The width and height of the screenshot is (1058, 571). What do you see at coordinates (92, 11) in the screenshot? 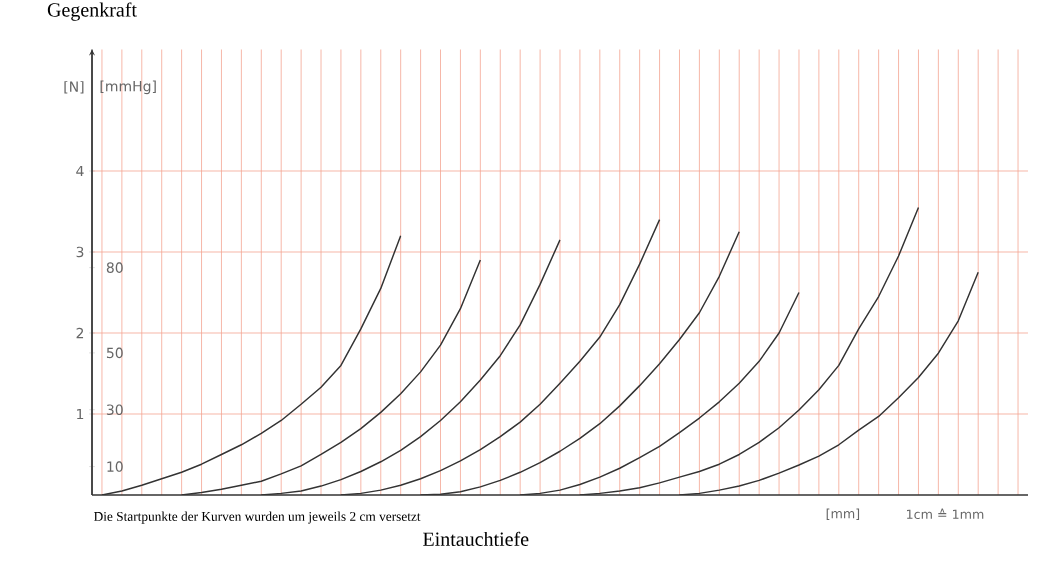
I see `chart-title: Gegenkraft` at bounding box center [92, 11].